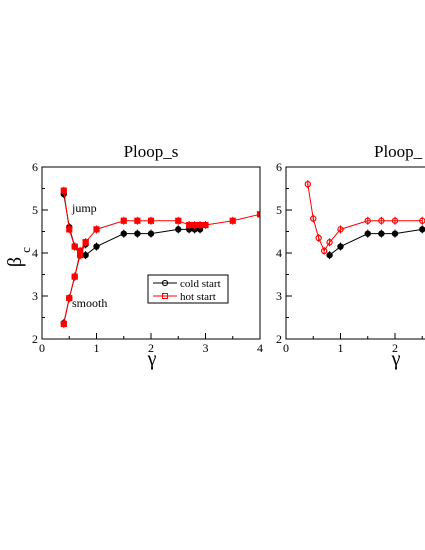 The image size is (425, 550). What do you see at coordinates (279, 296) in the screenshot?
I see `right-y-tick-label: 3` at bounding box center [279, 296].